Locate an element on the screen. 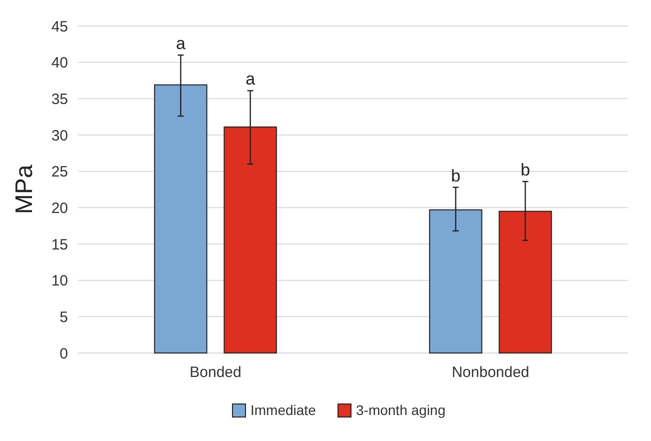 The width and height of the screenshot is (651, 441). y-tick-label: 40 is located at coordinates (59, 63).